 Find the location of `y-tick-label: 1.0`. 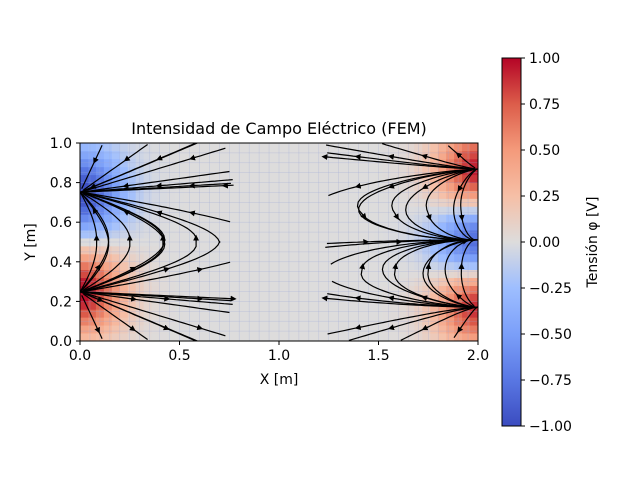

y-tick-label: 1.0 is located at coordinates (61, 144).